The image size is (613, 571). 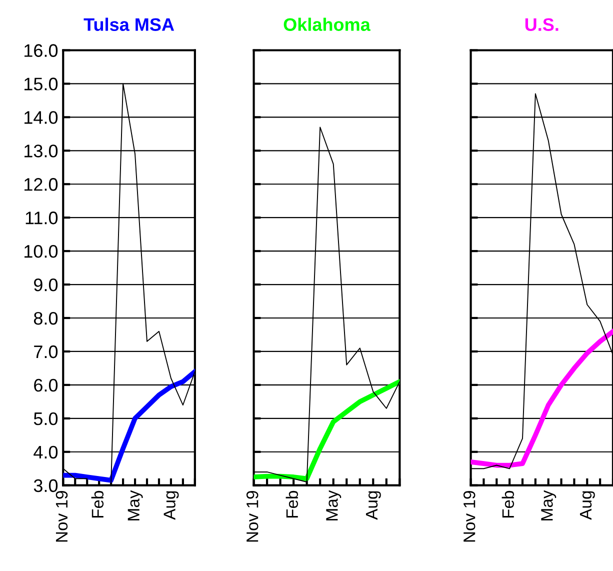 I want to click on y-tick-label: 4.0, so click(x=46, y=452).